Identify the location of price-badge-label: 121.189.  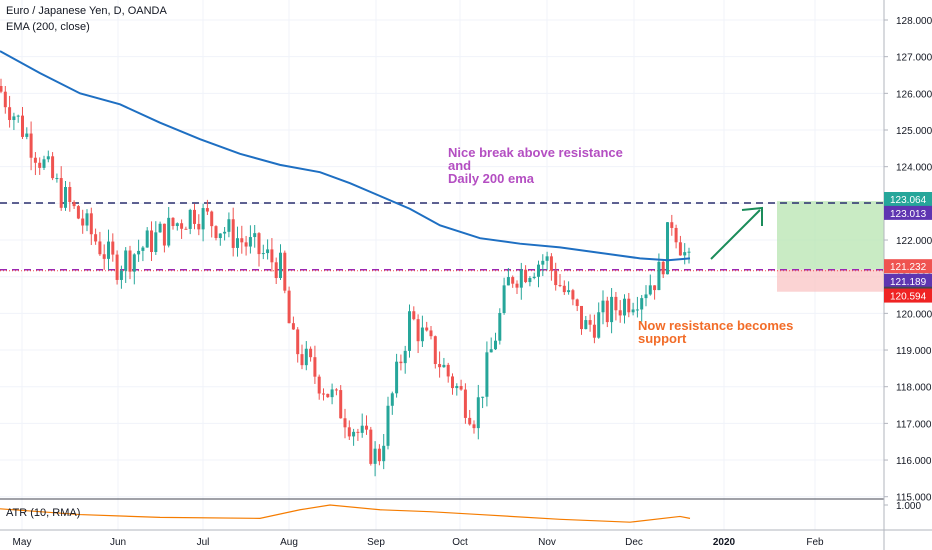
(908, 282).